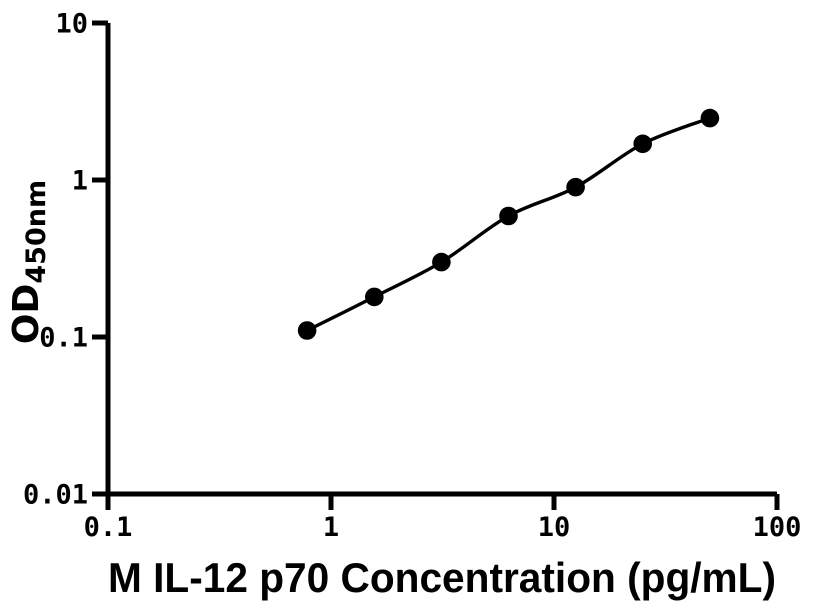 Image resolution: width=816 pixels, height=612 pixels. Describe the element at coordinates (442, 577) in the screenshot. I see `x-axis-title: M IL-12 p70 Concentration (pg/mL)` at that location.